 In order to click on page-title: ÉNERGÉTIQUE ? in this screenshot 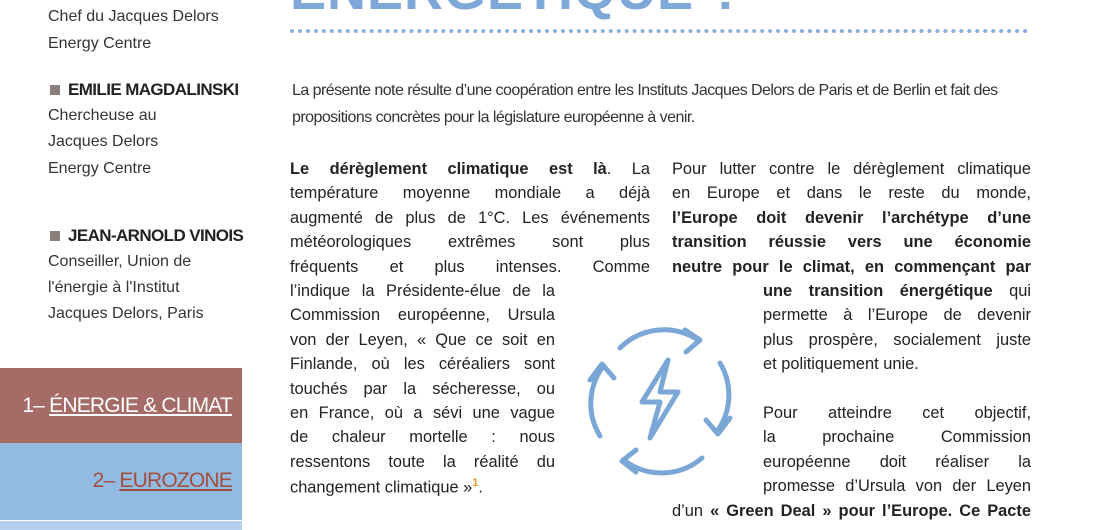, I will do `click(517, 11)`.